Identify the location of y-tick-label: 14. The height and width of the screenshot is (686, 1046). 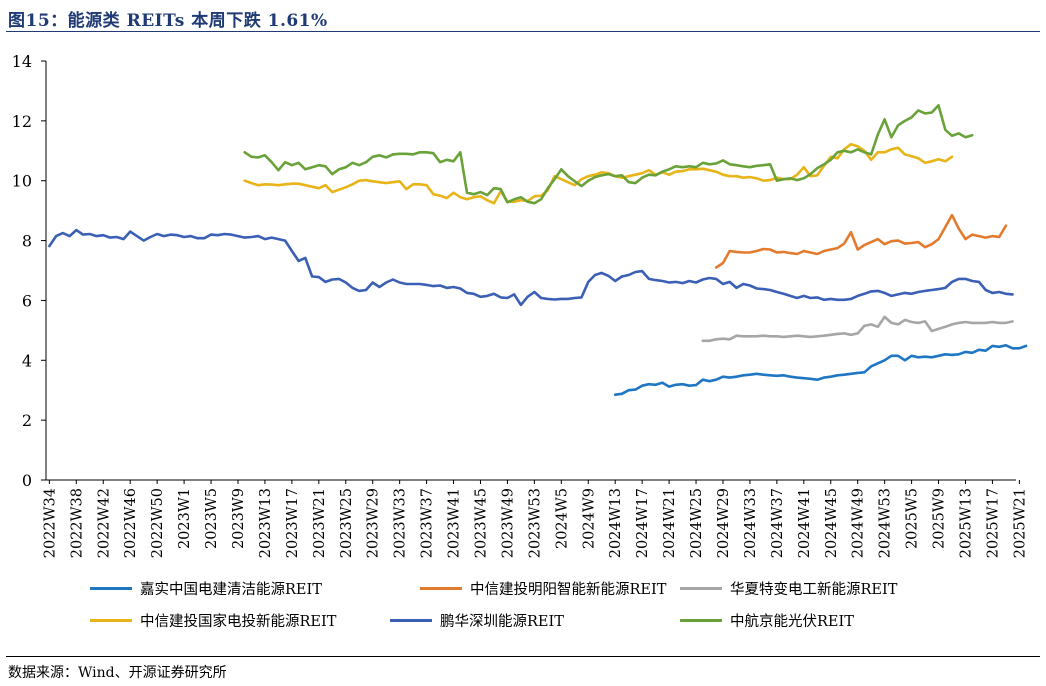
(22, 61).